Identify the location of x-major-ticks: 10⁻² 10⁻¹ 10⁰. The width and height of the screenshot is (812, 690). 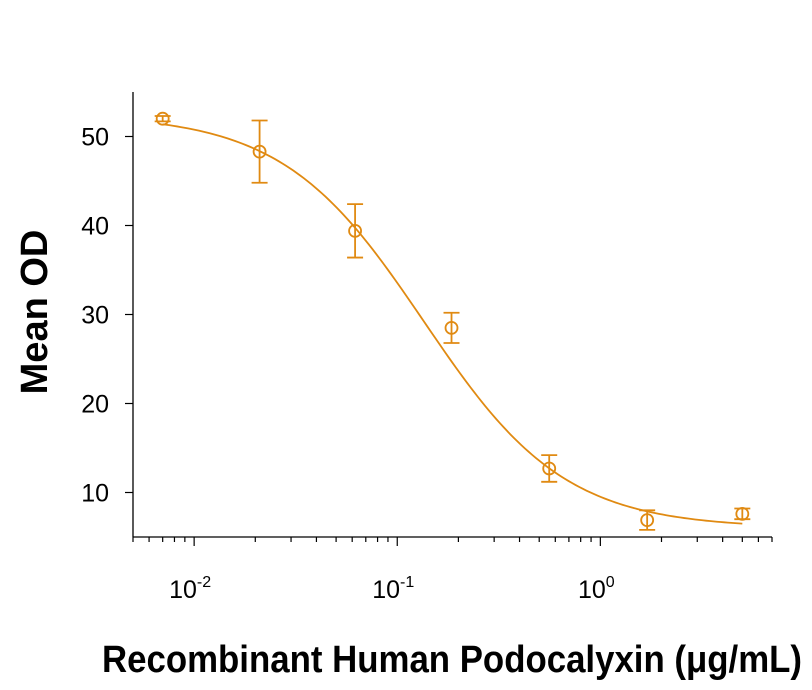
(392, 589).